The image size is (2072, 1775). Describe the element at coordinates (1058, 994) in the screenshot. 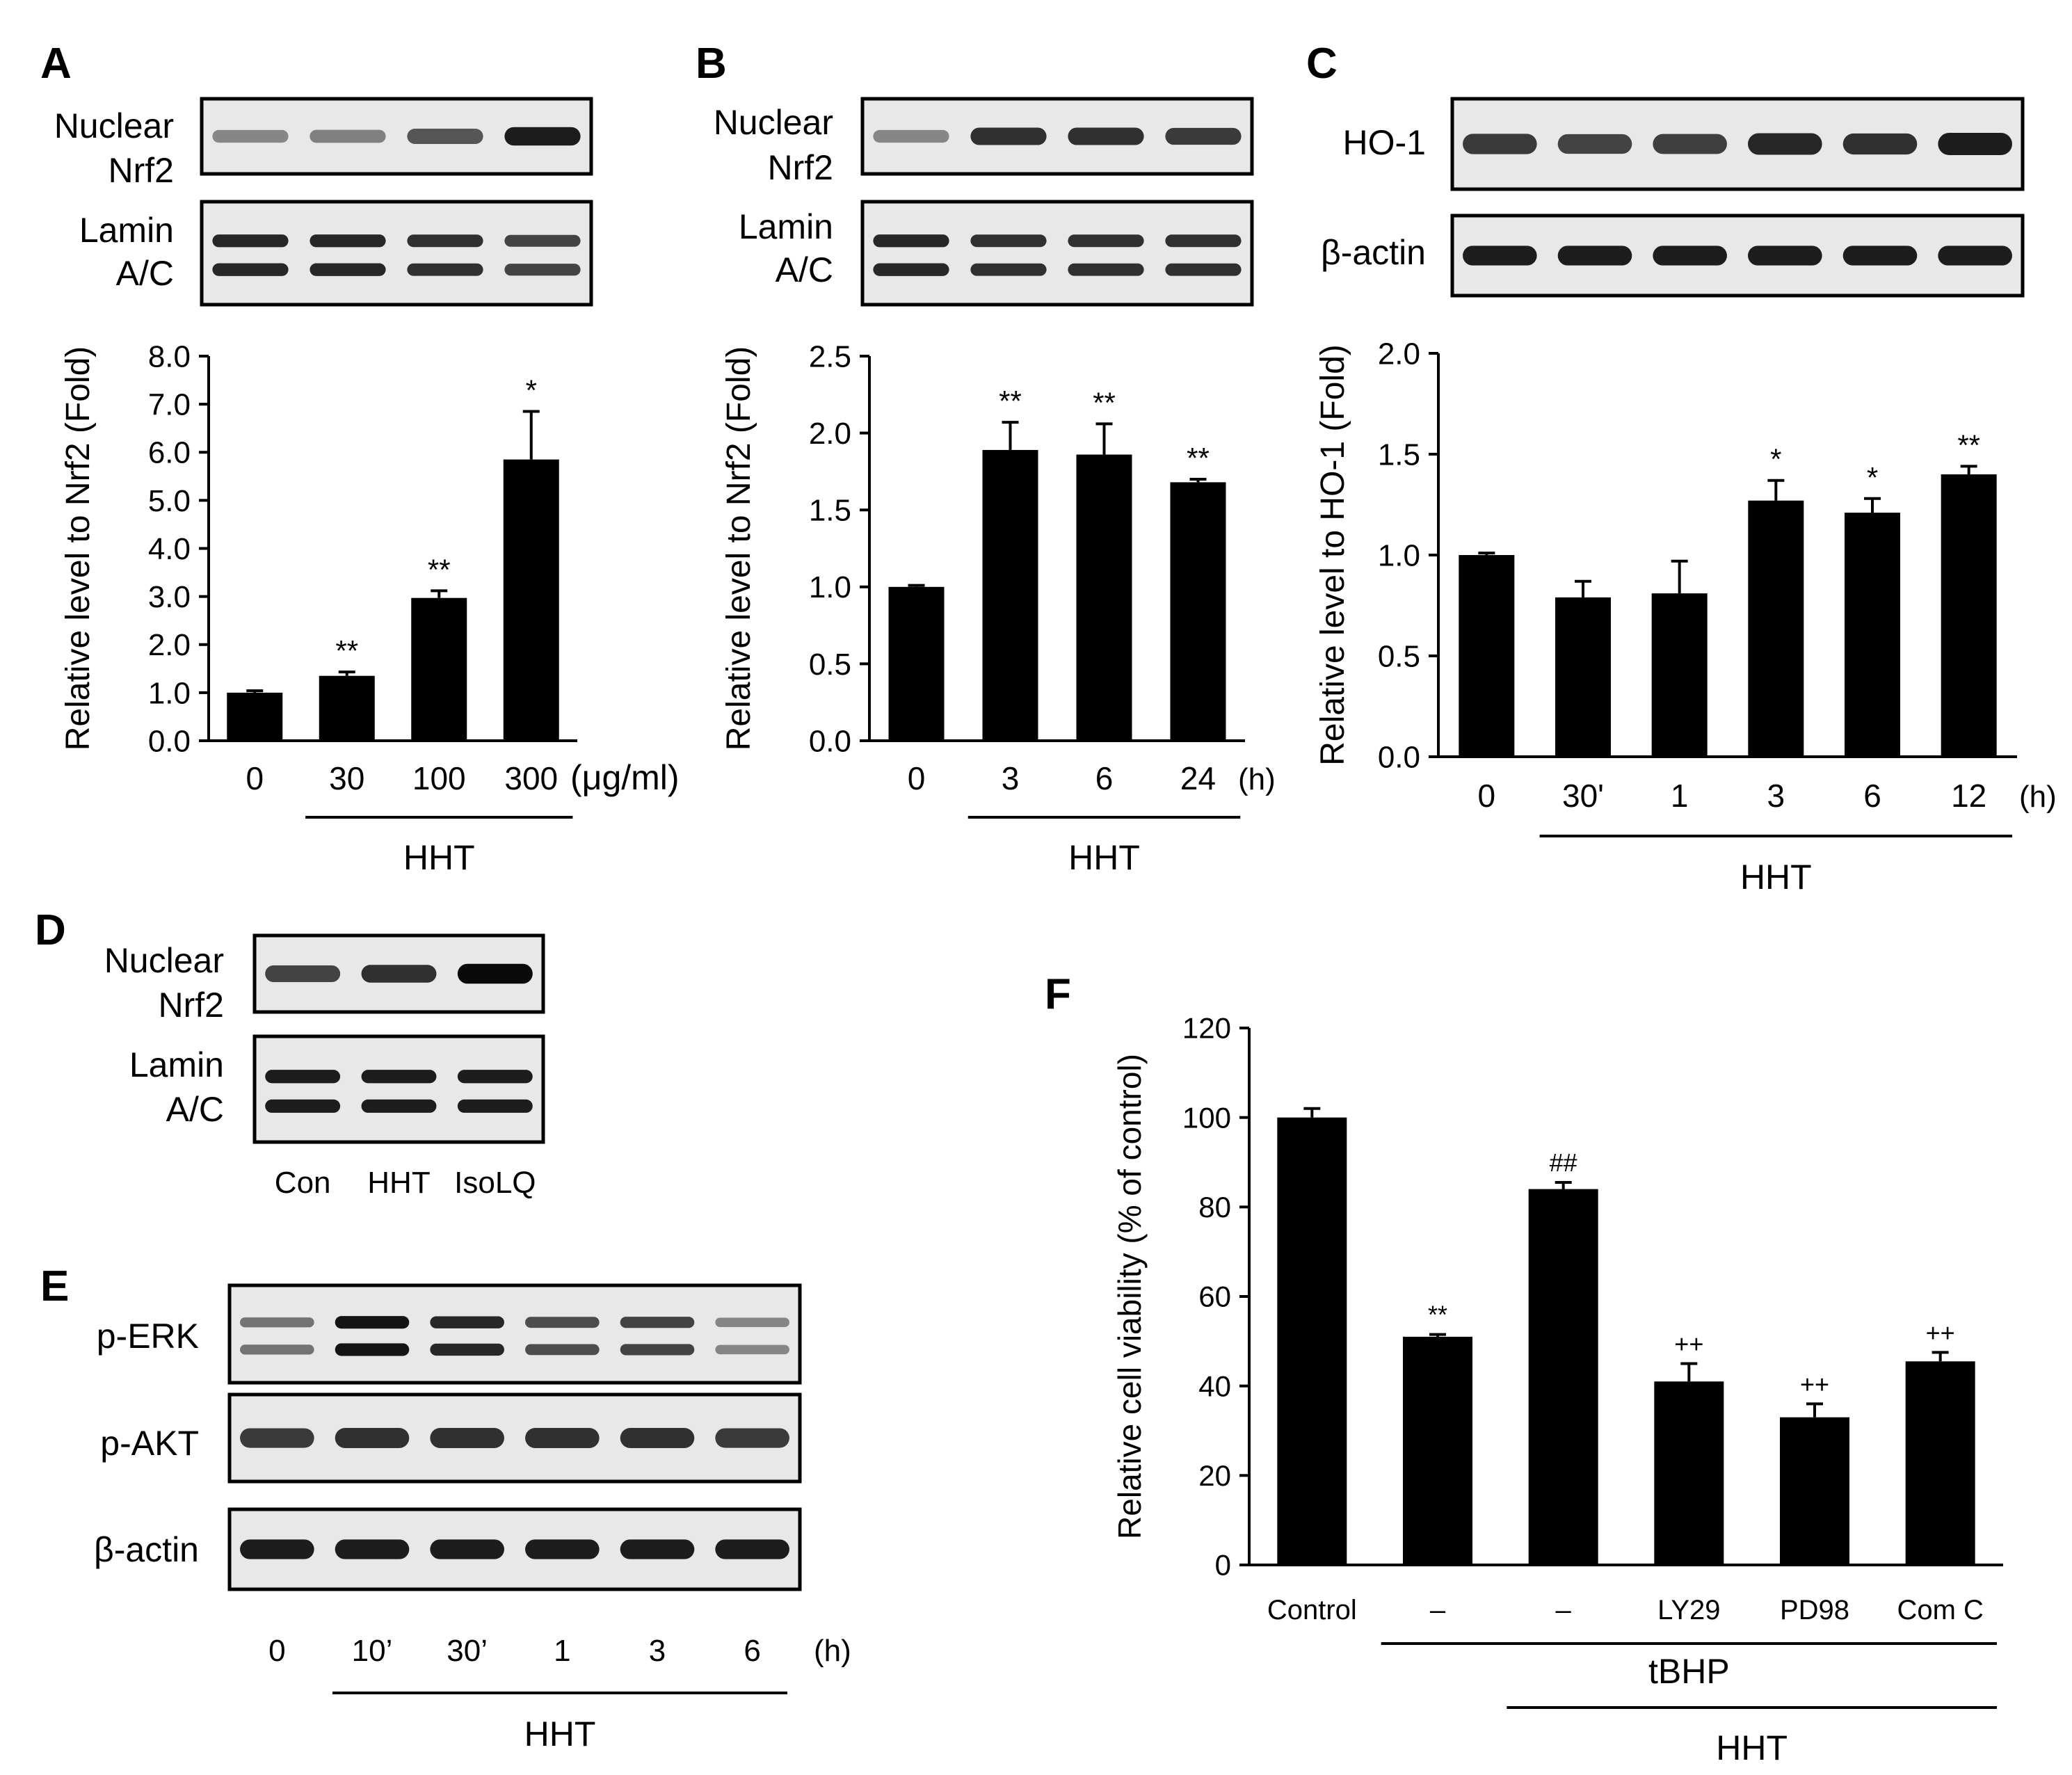

I see `panel-label-f: F` at that location.